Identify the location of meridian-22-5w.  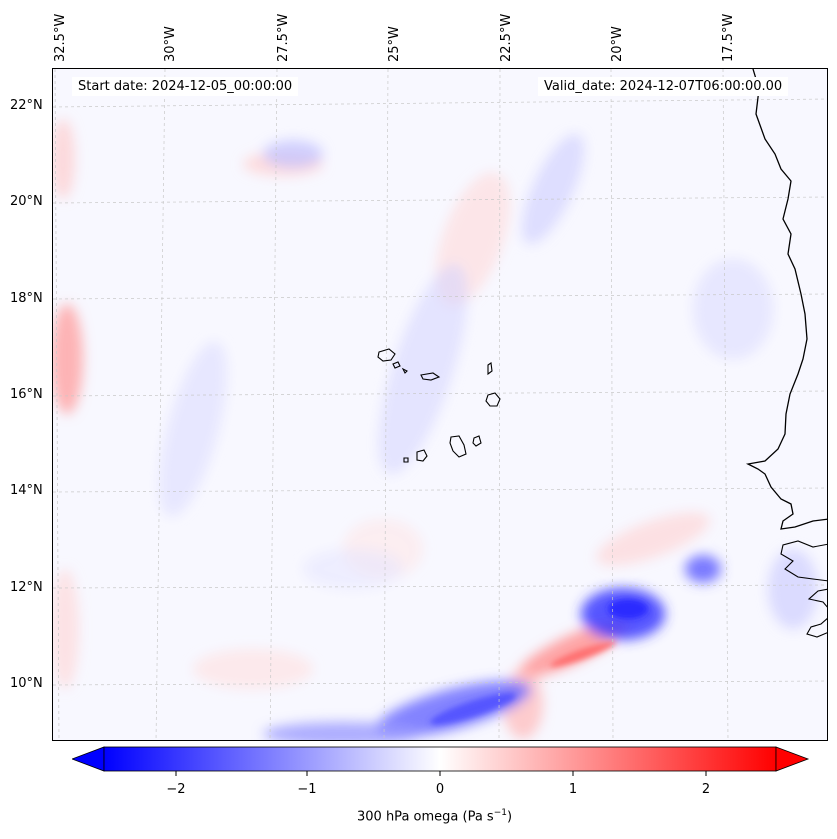
(499, 404).